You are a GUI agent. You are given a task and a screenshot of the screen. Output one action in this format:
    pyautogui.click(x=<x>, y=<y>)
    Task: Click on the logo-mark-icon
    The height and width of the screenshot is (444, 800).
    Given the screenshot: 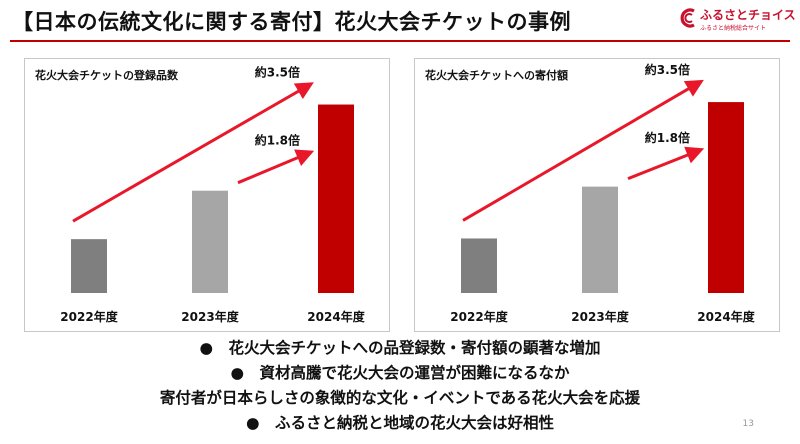 What is the action you would take?
    pyautogui.click(x=687, y=18)
    